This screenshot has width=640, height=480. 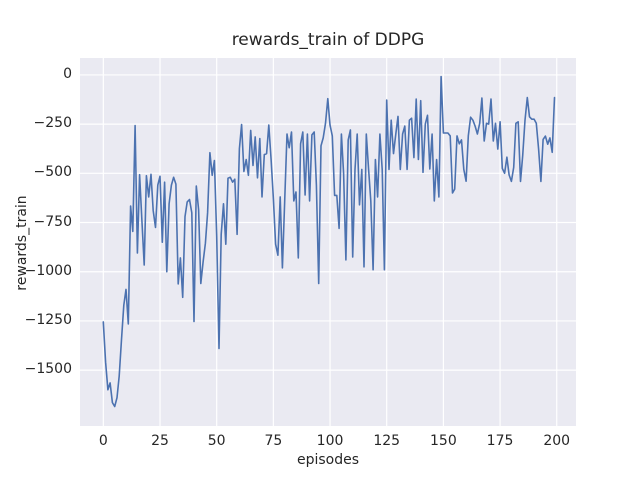 What do you see at coordinates (67, 73) in the screenshot?
I see `y-tick-label: 0` at bounding box center [67, 73].